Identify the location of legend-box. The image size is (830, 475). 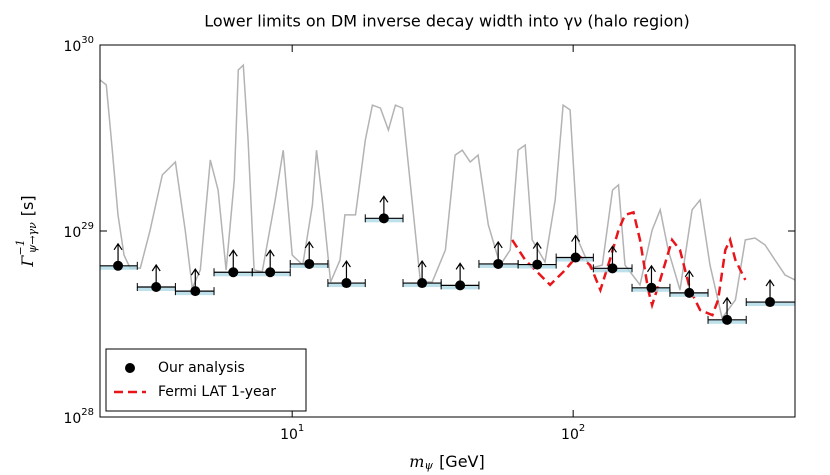
(206, 380).